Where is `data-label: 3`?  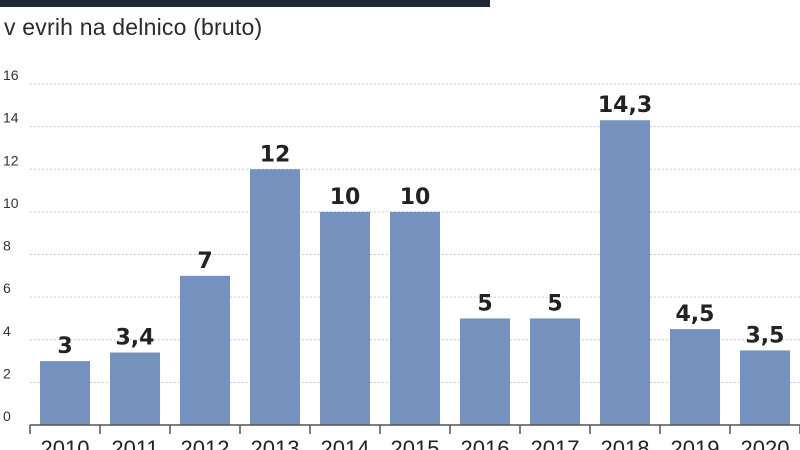
data-label: 3 is located at coordinates (64, 346).